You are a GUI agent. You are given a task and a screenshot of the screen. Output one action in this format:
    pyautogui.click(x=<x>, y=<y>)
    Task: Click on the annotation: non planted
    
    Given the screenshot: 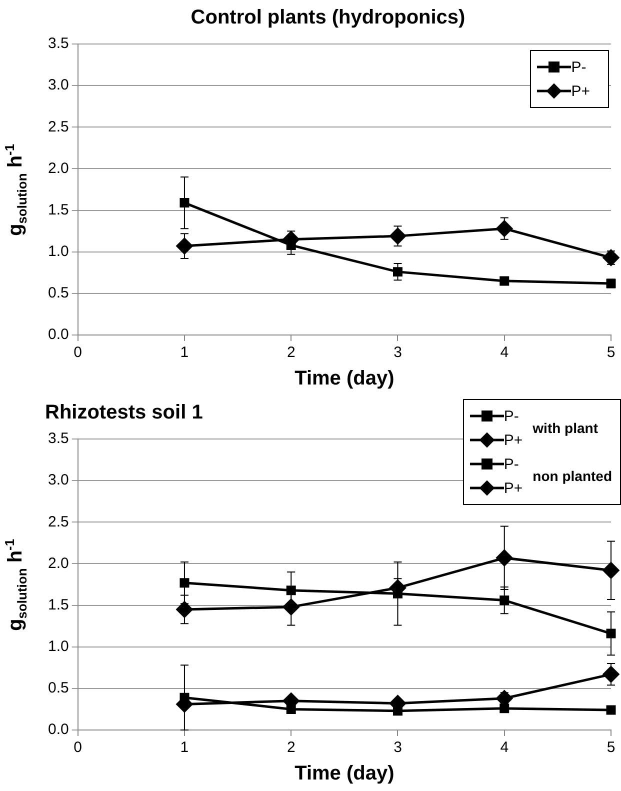 What is the action you would take?
    pyautogui.click(x=572, y=476)
    